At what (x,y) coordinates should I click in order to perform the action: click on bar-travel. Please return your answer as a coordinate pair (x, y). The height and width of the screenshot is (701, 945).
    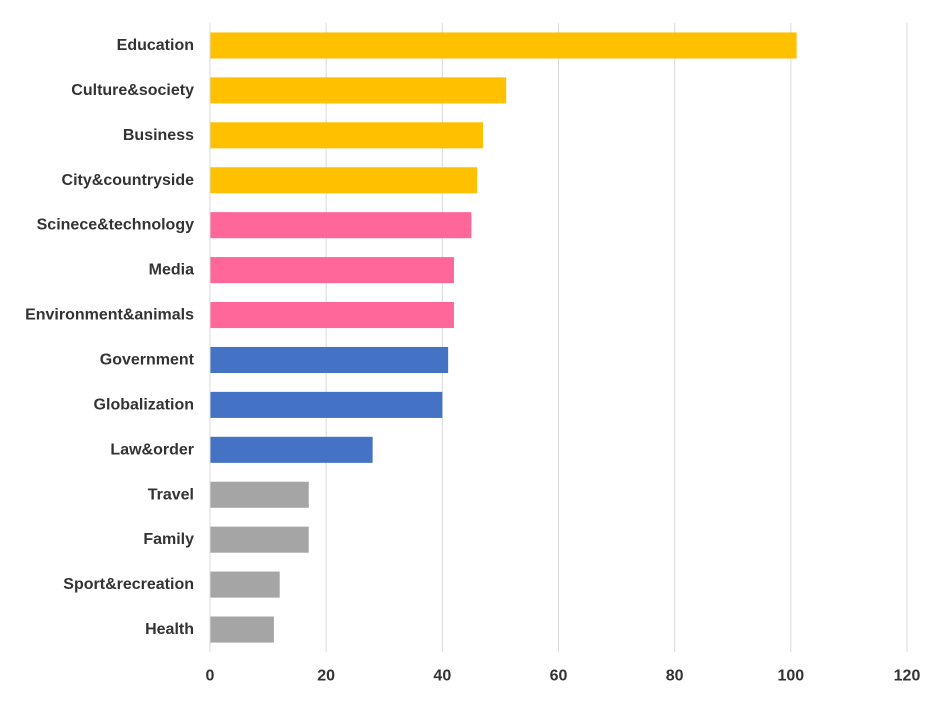
    Looking at the image, I should click on (259, 494).